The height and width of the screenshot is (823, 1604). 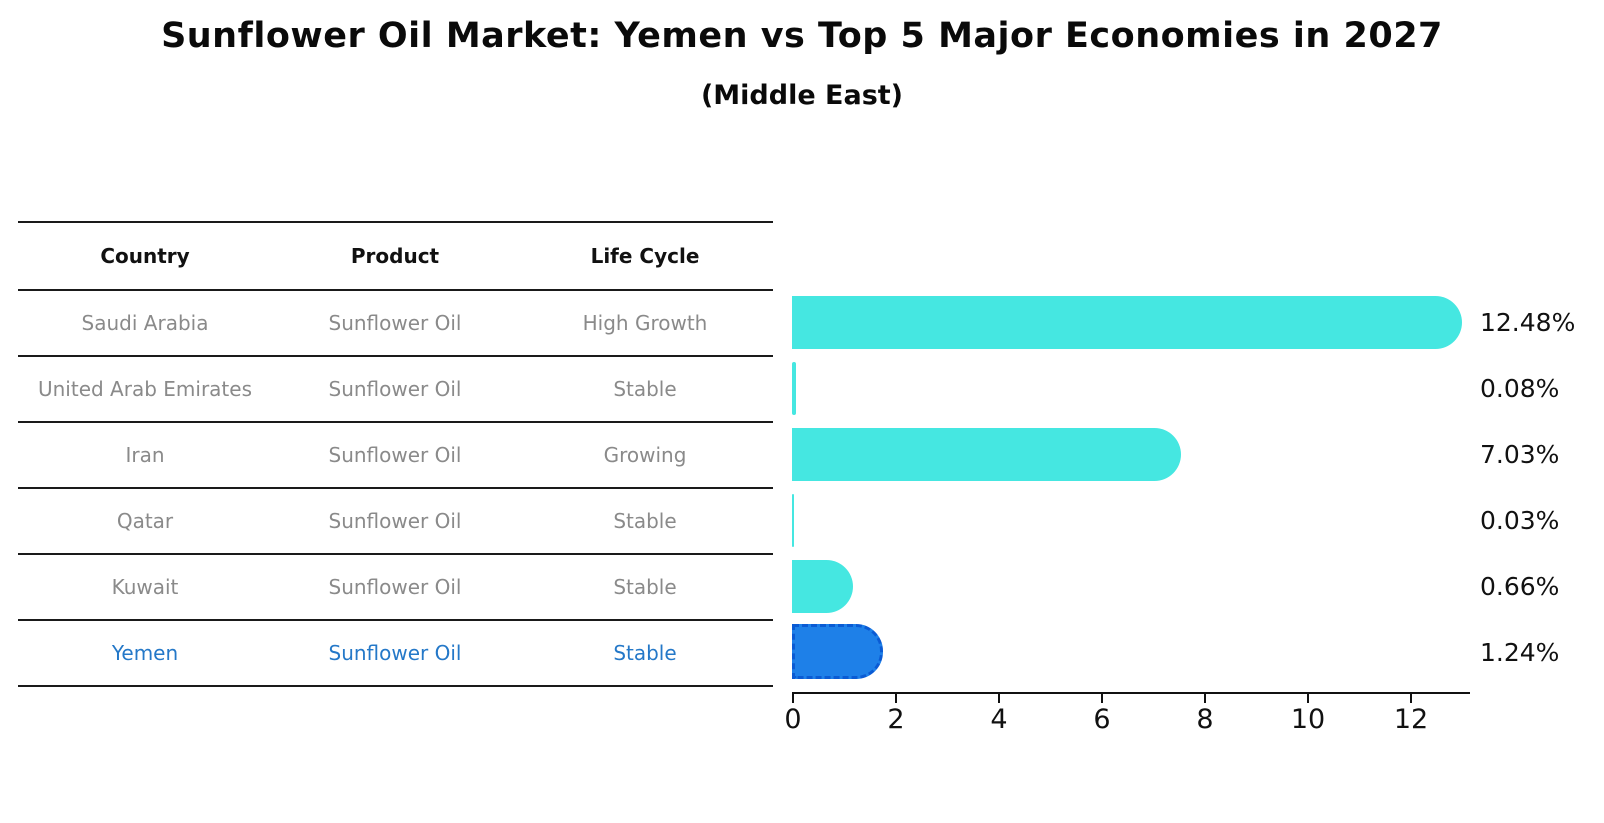 I want to click on country-cell: Kuwait, so click(x=145, y=587).